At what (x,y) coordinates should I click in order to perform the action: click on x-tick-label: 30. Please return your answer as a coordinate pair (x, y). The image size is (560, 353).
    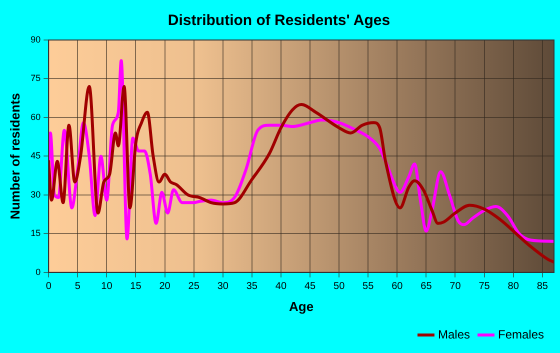
    Looking at the image, I should click on (223, 286).